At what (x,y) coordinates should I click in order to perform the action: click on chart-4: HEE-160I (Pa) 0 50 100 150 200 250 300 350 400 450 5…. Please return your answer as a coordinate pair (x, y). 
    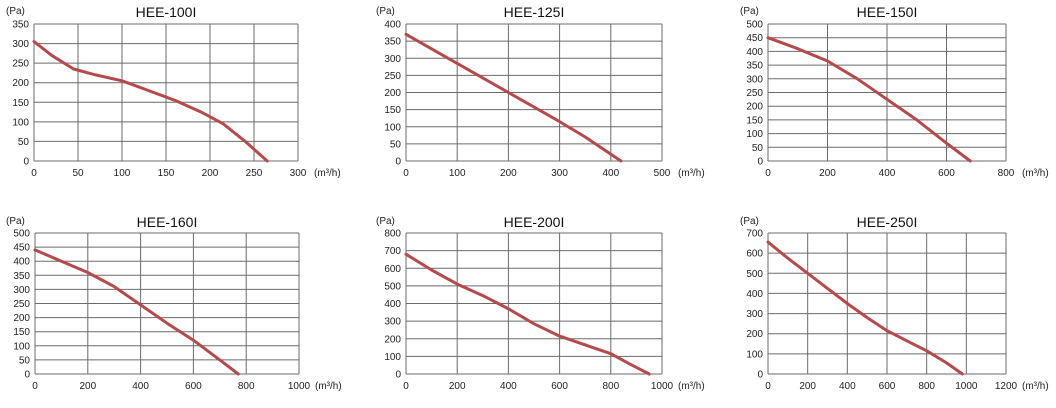
    Looking at the image, I should click on (174, 303).